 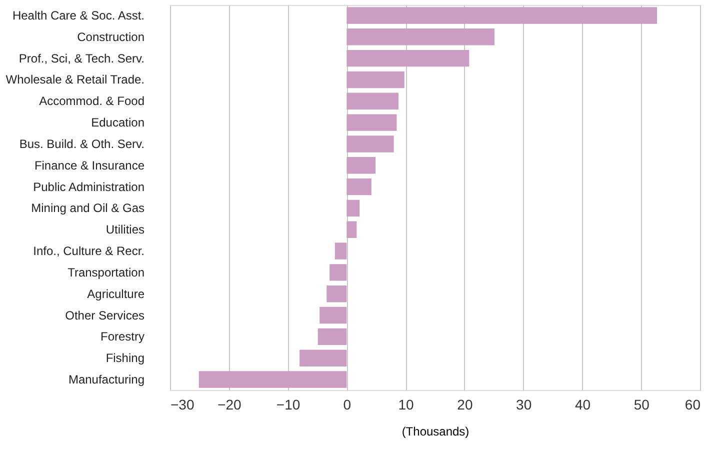 I want to click on x-tick-label: 60, so click(x=692, y=404).